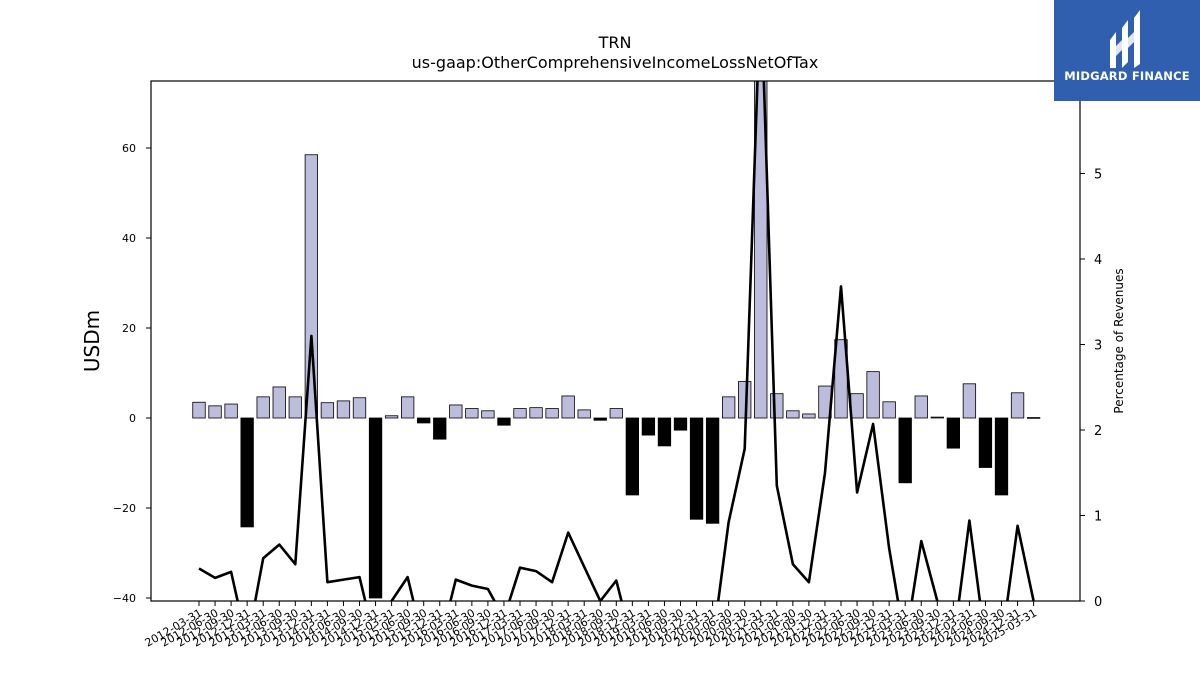 This screenshot has width=1200, height=675. I want to click on logo-name: MIDGARD FINANCE, so click(1127, 76).